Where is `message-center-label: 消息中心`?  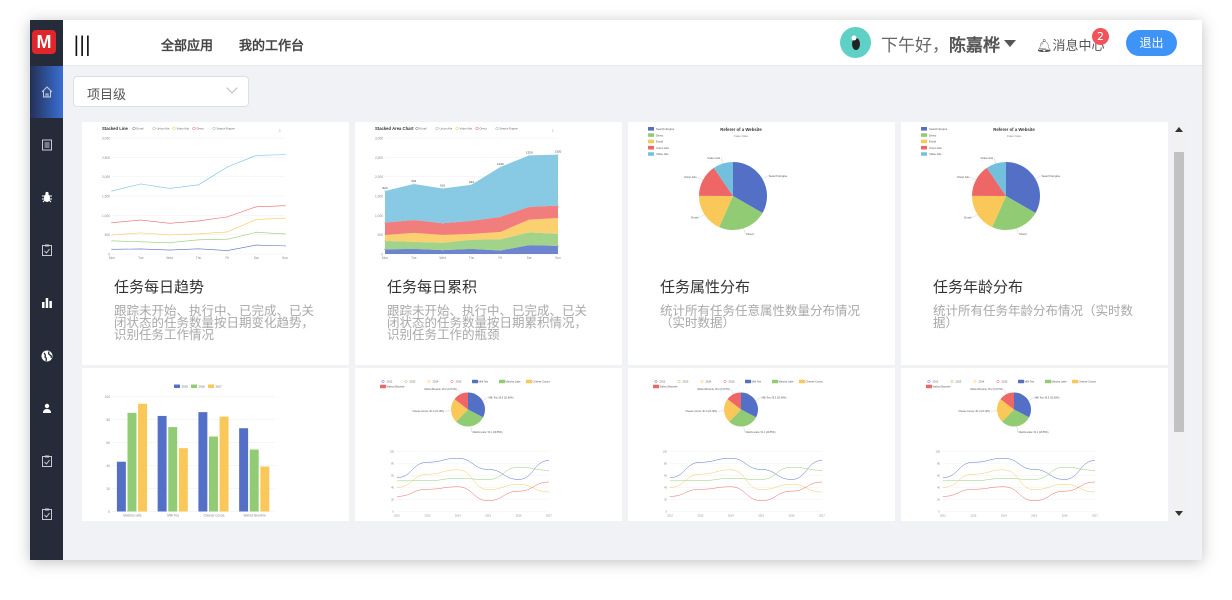 message-center-label: 消息中心 is located at coordinates (1078, 46).